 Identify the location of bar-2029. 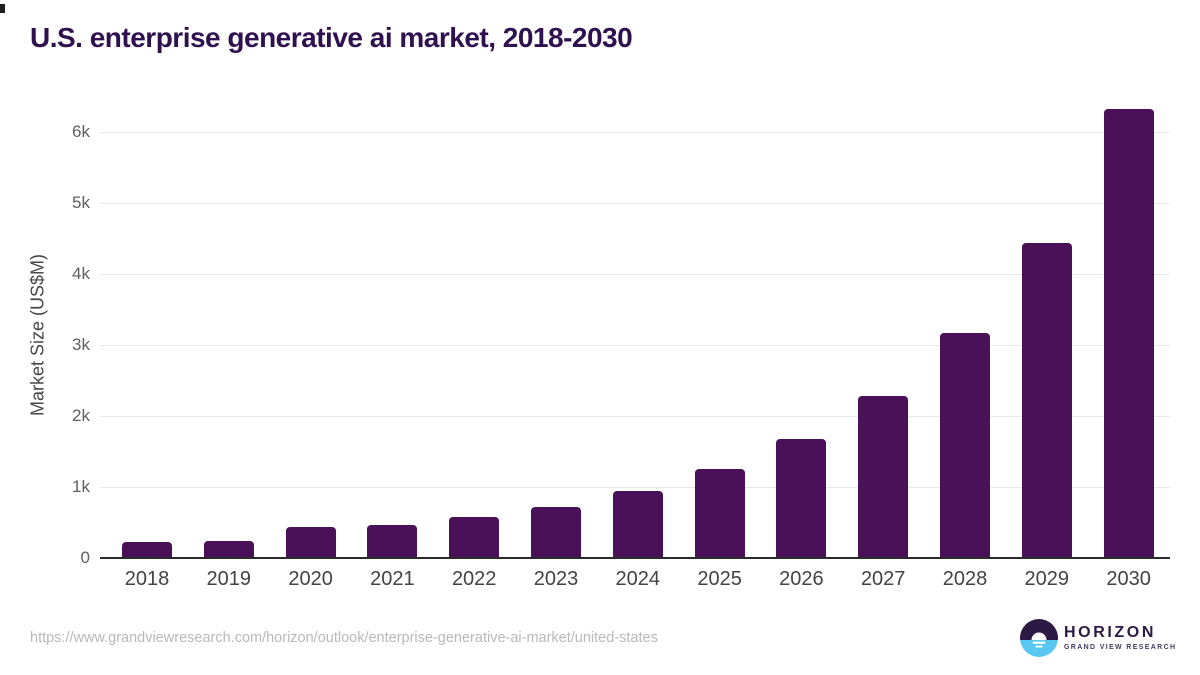
(1046, 400).